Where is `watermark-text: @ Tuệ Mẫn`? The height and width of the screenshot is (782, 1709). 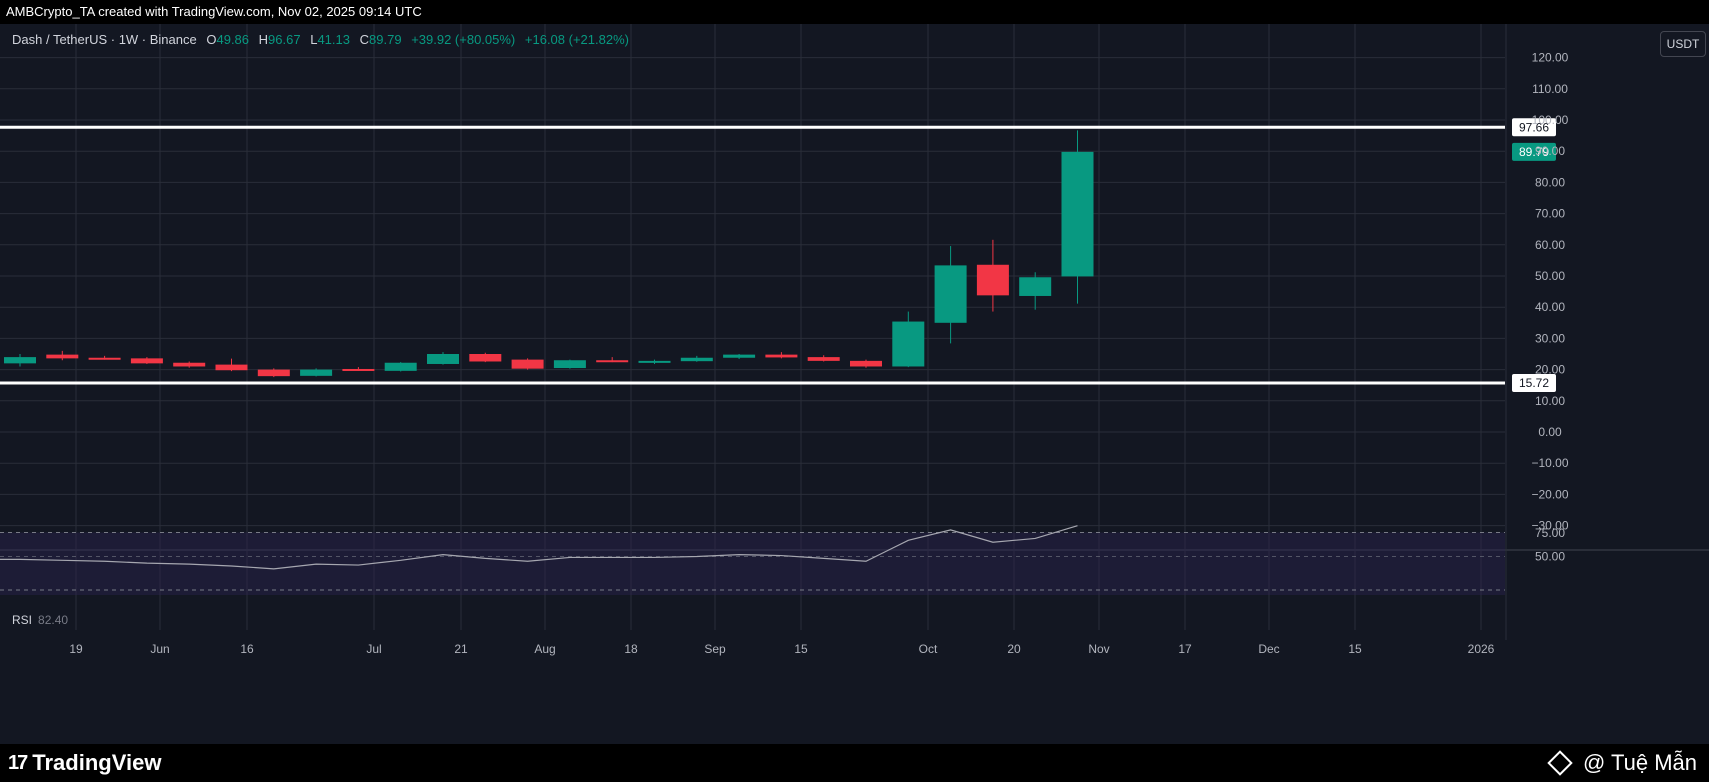
watermark-text: @ Tuệ Mẫn is located at coordinates (1639, 762).